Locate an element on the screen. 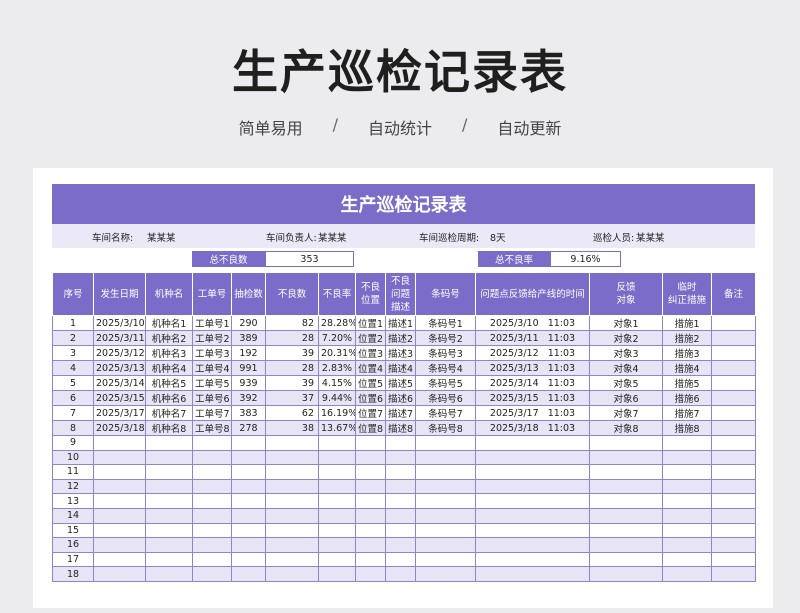  cell-rate: 9.44% is located at coordinates (337, 398).